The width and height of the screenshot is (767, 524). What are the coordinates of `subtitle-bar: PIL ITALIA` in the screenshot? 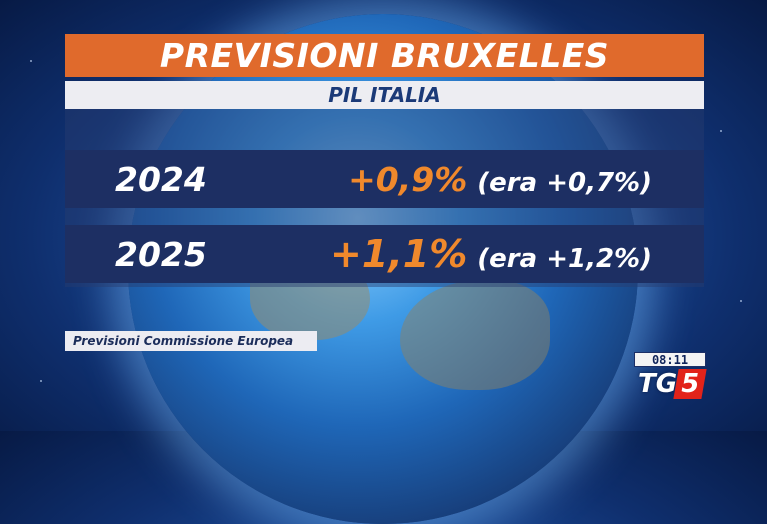 It's located at (384, 95).